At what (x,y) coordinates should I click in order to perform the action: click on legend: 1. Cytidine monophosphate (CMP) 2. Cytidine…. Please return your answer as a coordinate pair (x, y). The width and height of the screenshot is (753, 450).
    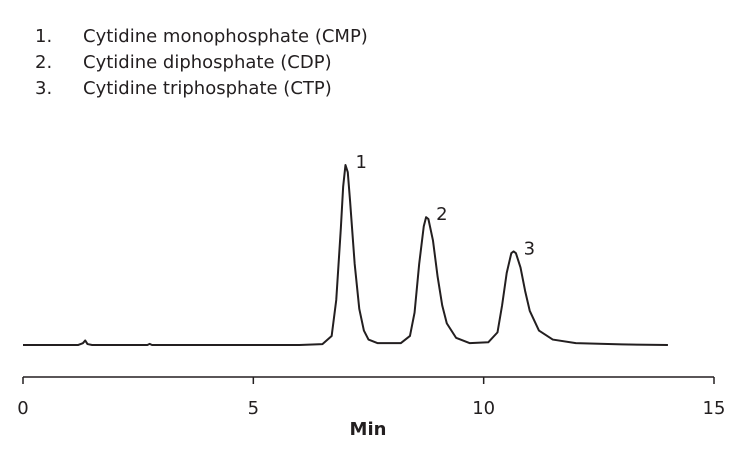
    Looking at the image, I should click on (201, 62).